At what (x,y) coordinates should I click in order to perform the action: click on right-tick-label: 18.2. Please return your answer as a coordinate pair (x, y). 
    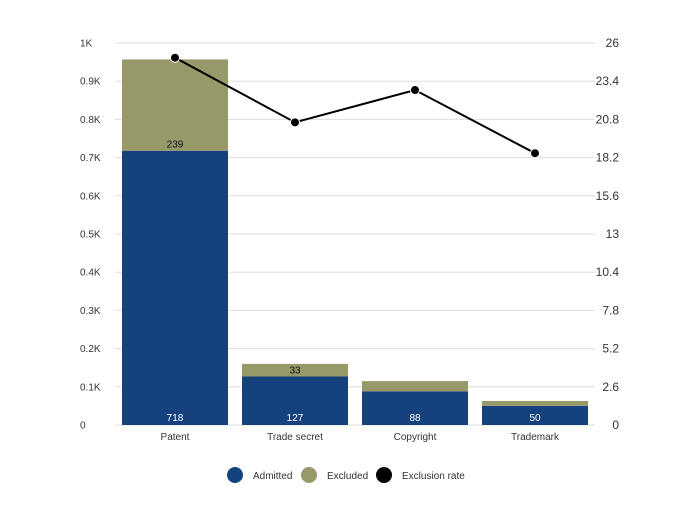
    Looking at the image, I should click on (608, 158).